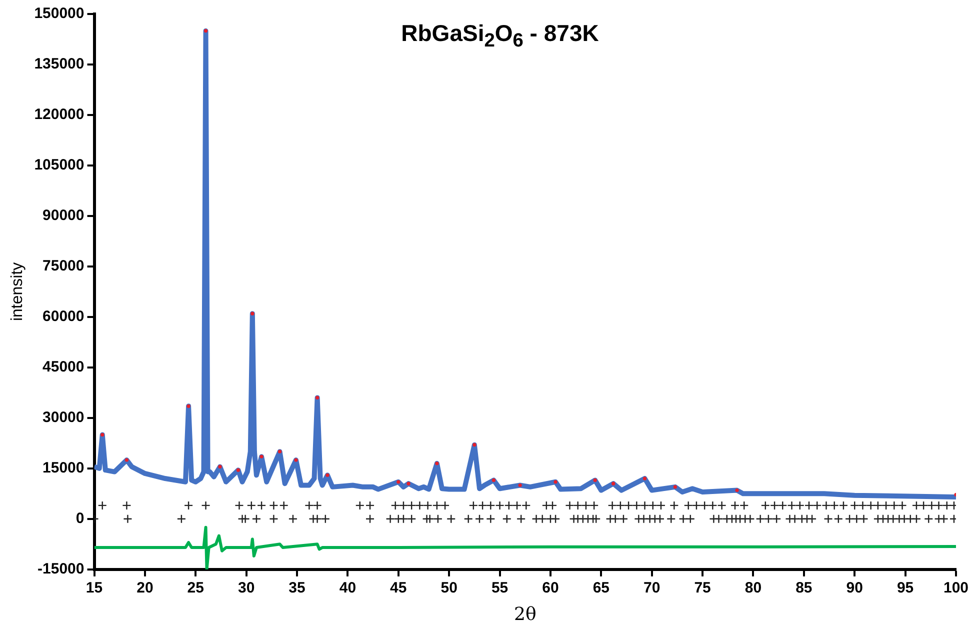 Image resolution: width=974 pixels, height=632 pixels. I want to click on y-tick-label: 60000, so click(63, 317).